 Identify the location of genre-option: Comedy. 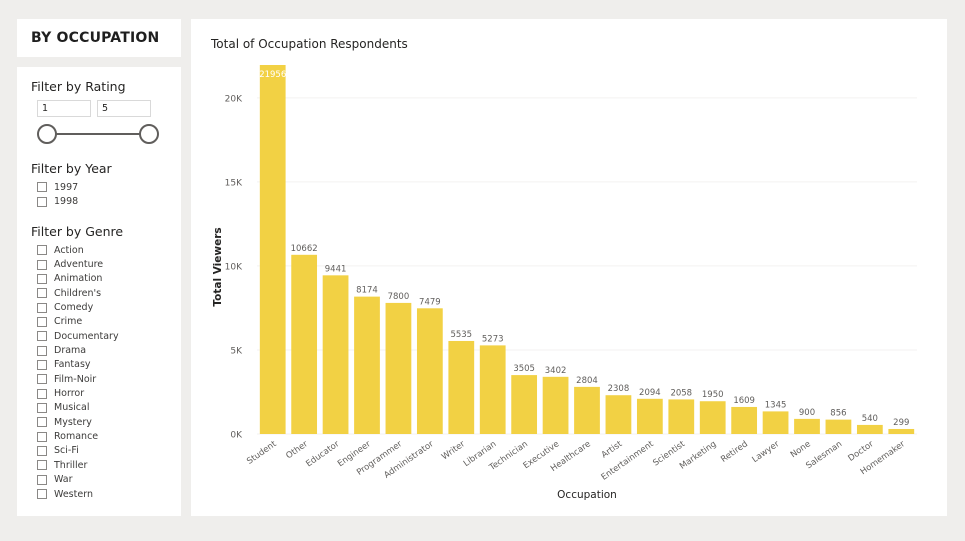
(78, 307).